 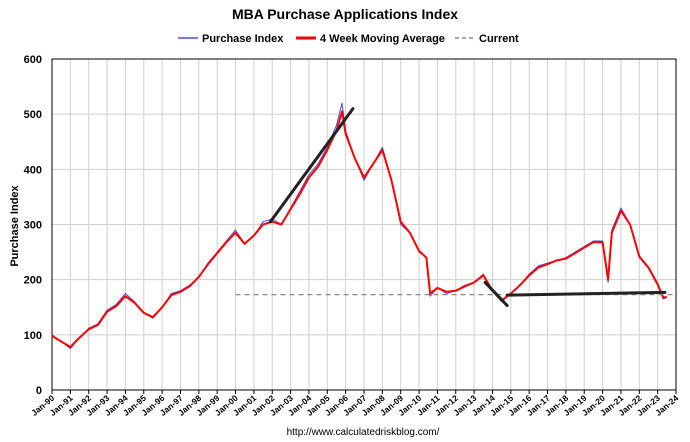 I want to click on legend-label: 4 Week Moving Average, so click(x=382, y=39).